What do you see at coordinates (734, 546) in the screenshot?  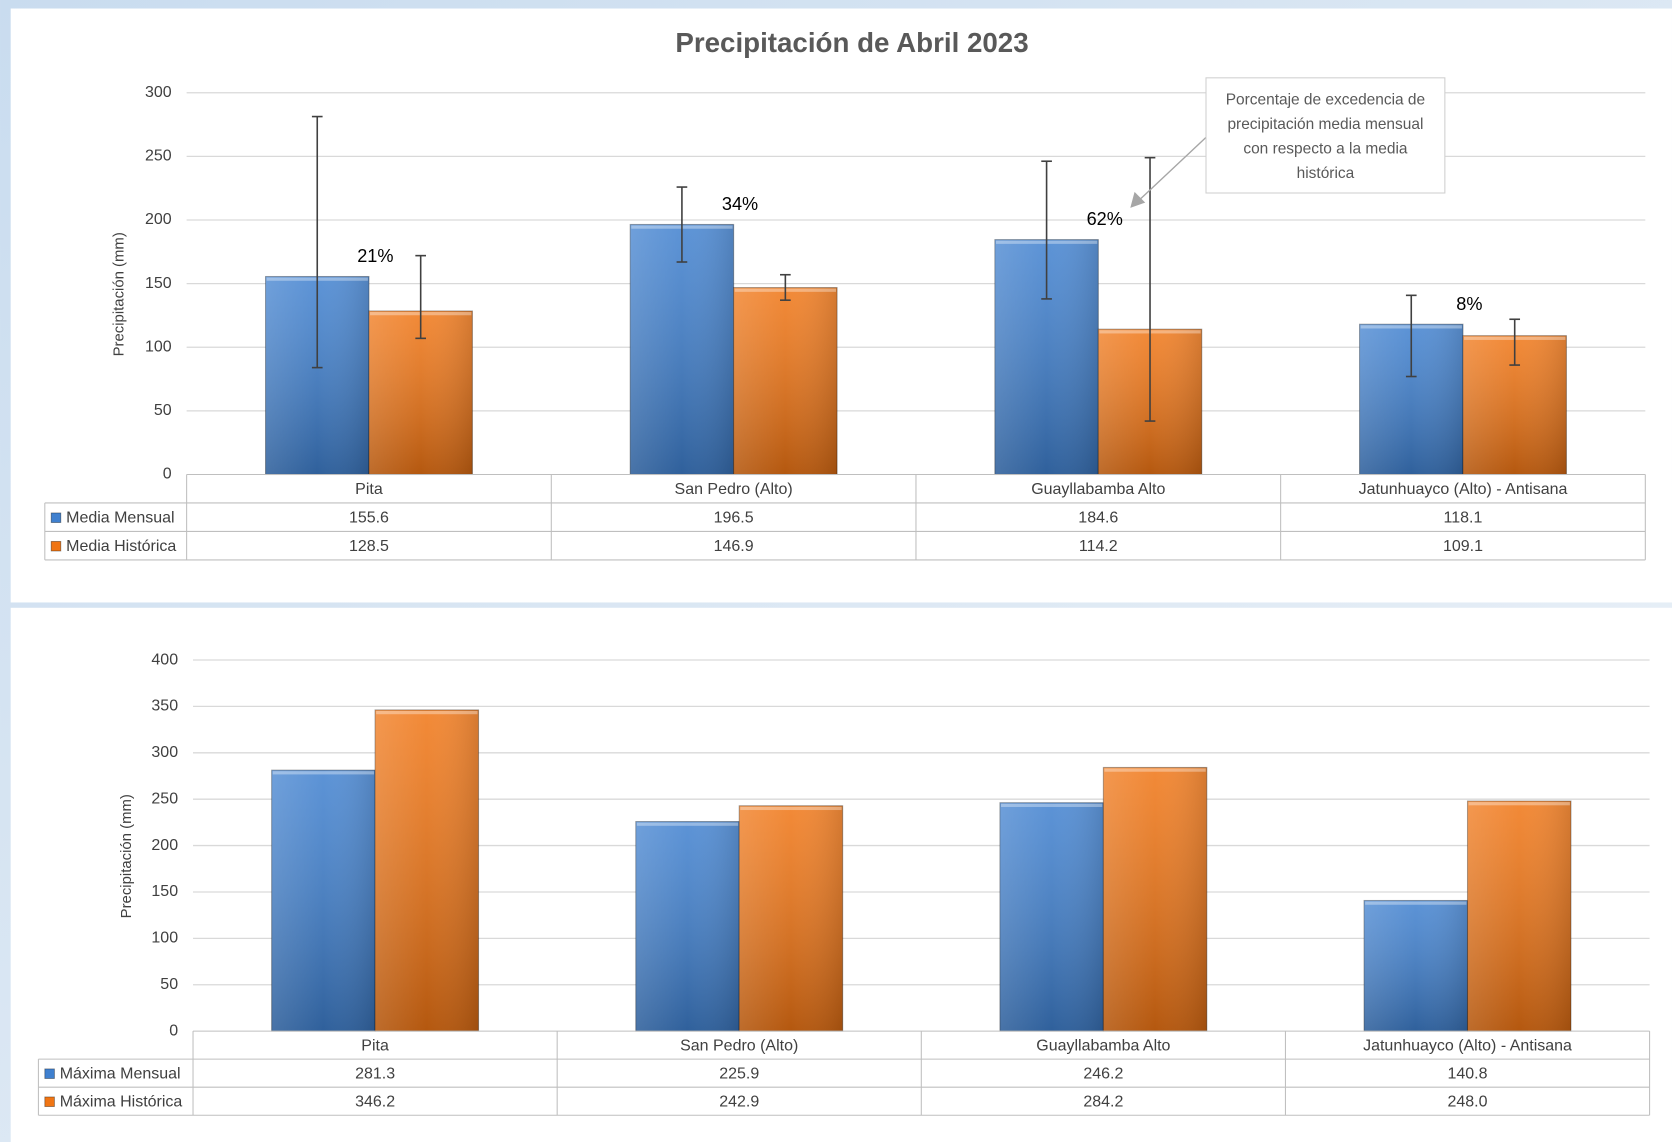 I see `table-cell: 146.9` at bounding box center [734, 546].